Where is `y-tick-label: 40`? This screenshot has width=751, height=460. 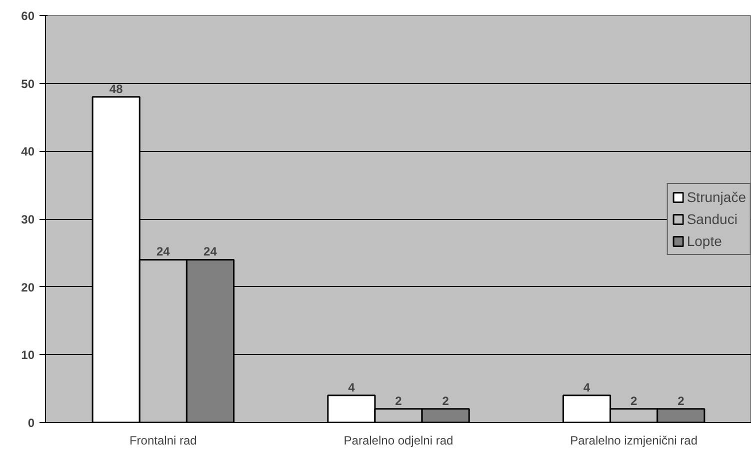
y-tick-label: 40 is located at coordinates (28, 151).